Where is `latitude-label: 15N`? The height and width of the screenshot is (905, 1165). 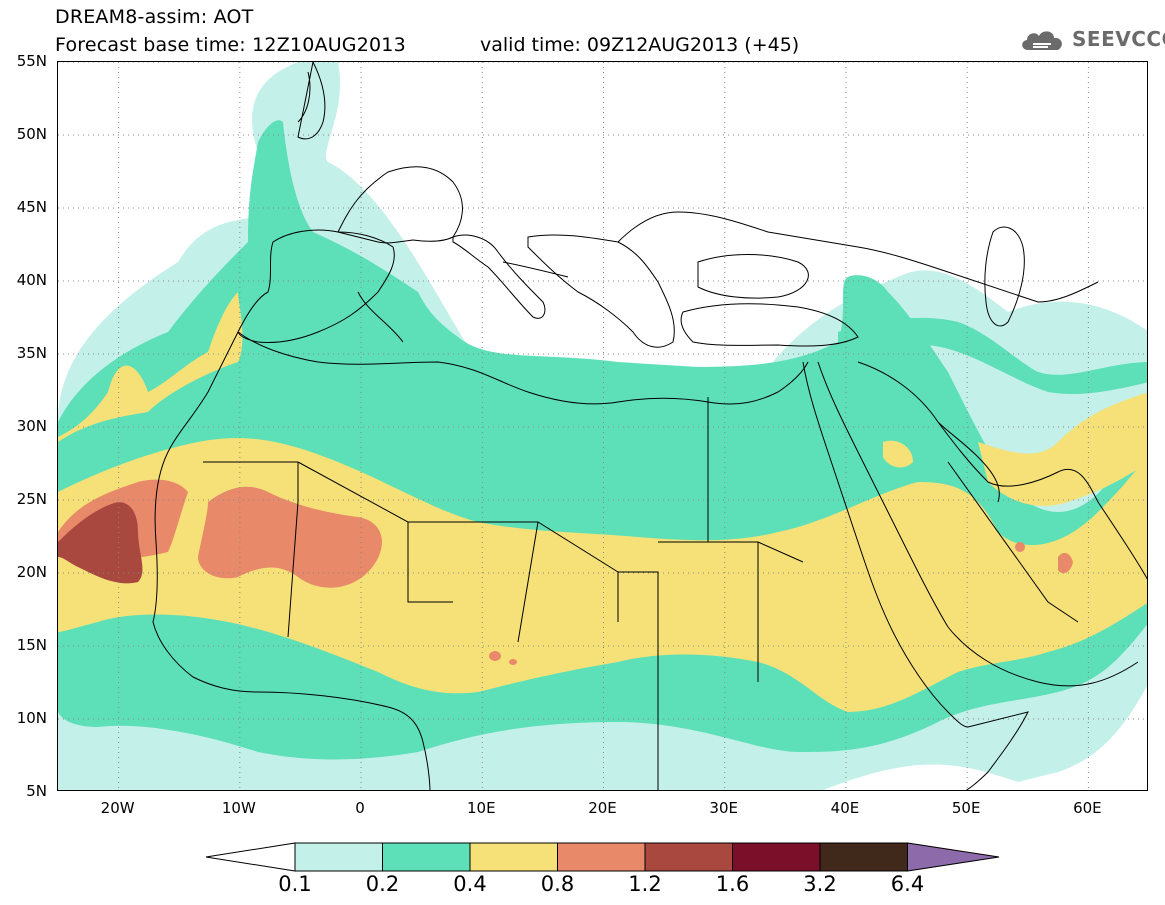
latitude-label: 15N is located at coordinates (31, 645).